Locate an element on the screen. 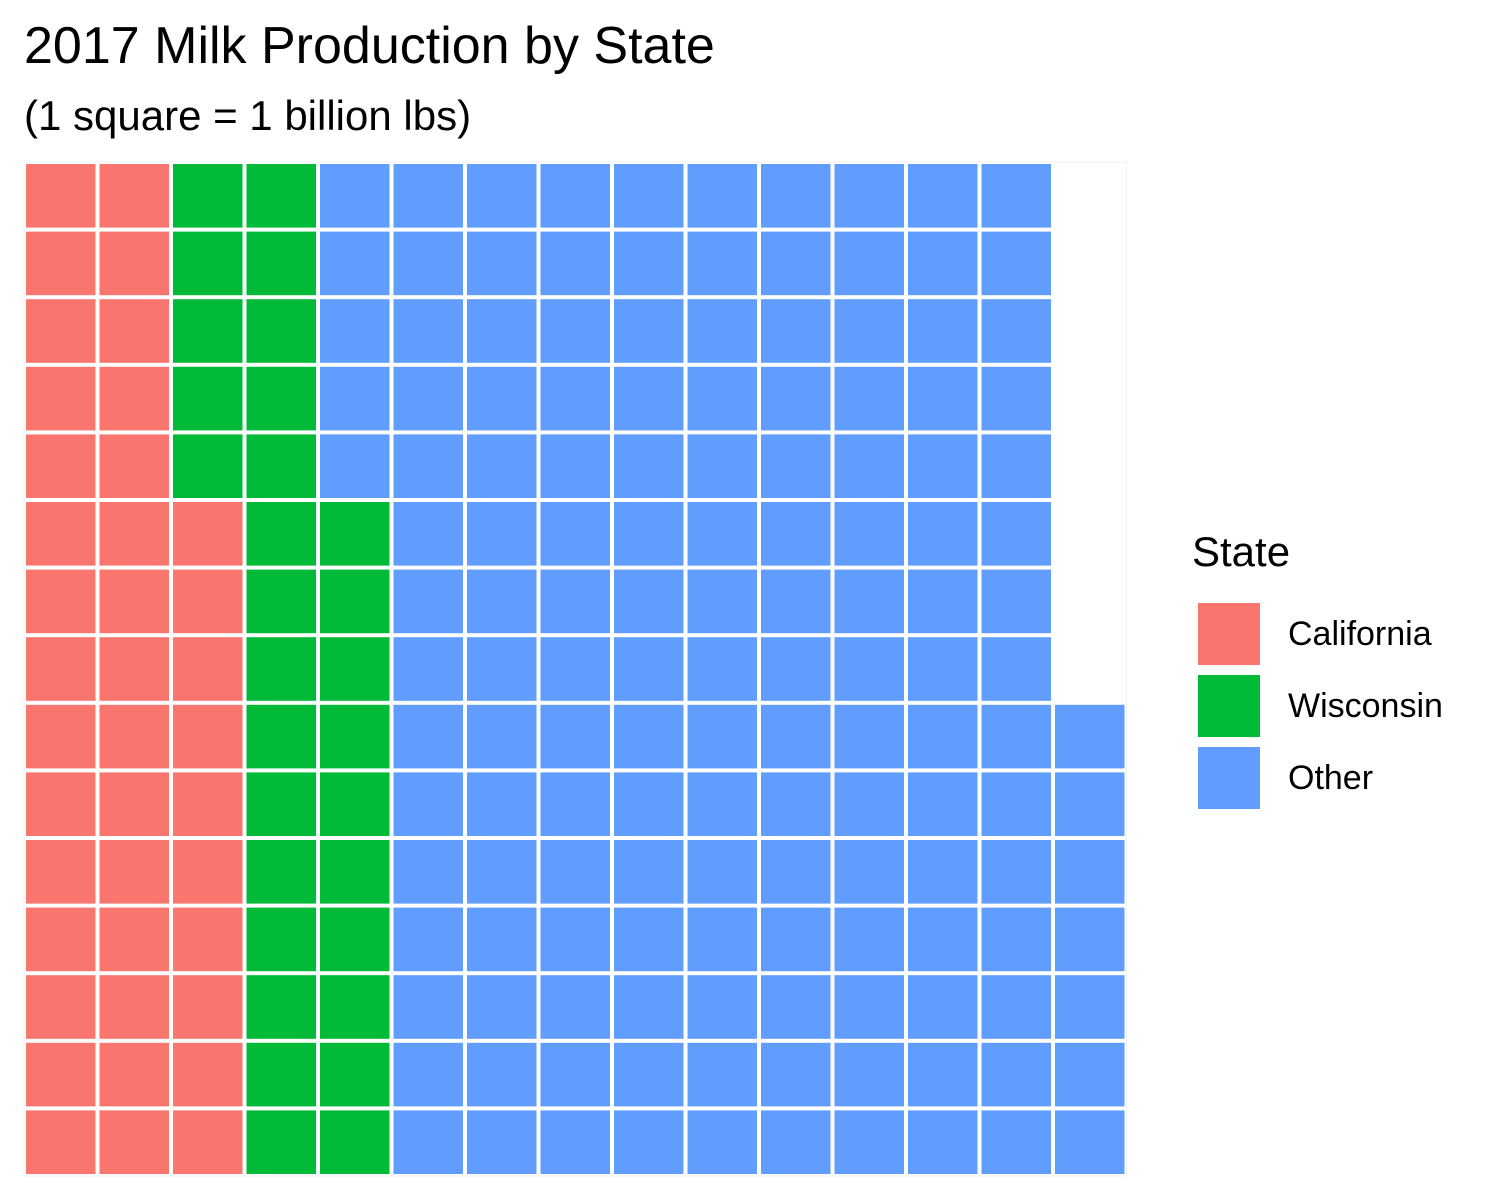 Image resolution: width=1500 pixels, height=1200 pixels. legend-key-california is located at coordinates (1229, 634).